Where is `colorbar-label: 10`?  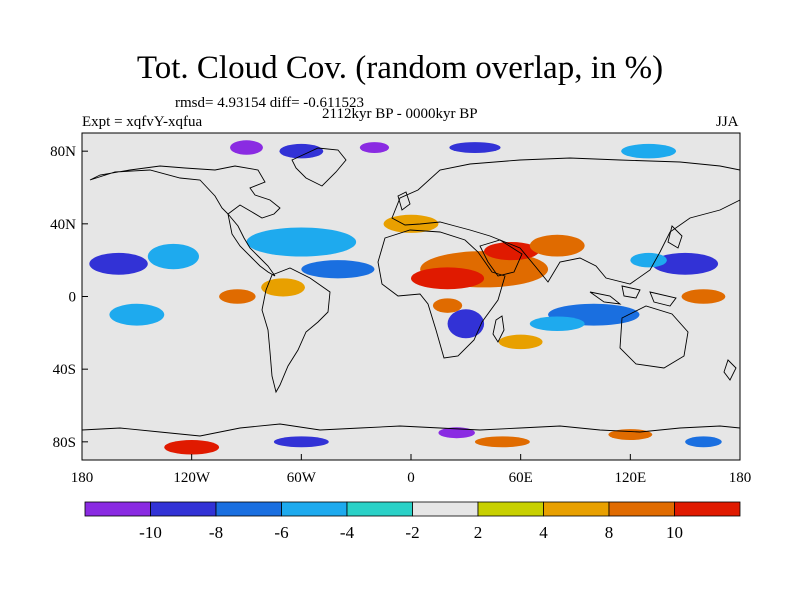
colorbar-label: 10 is located at coordinates (674, 532).